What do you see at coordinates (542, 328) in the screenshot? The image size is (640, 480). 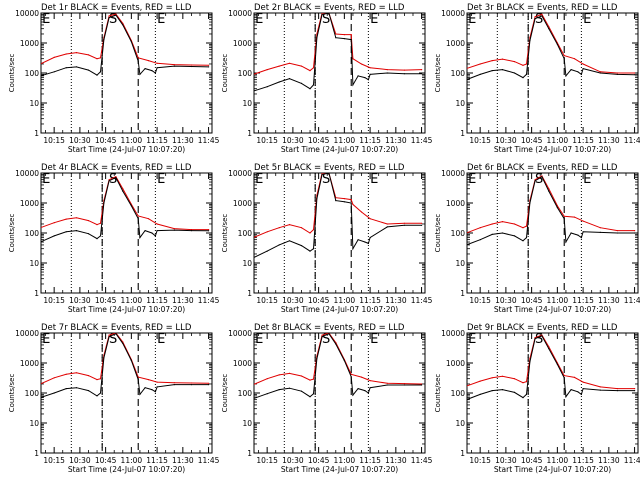 I see `panel-title: Det 9r BLACK = Events, RED = LLD` at bounding box center [542, 328].